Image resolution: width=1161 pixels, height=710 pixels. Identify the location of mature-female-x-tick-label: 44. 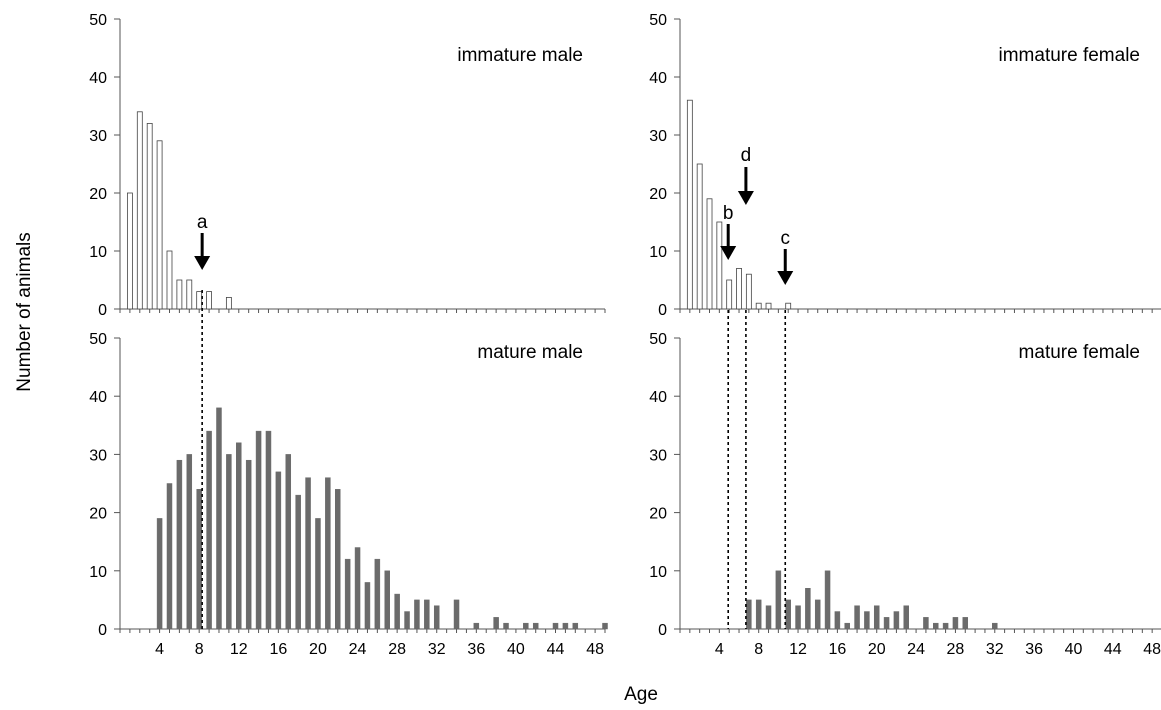
(1113, 649).